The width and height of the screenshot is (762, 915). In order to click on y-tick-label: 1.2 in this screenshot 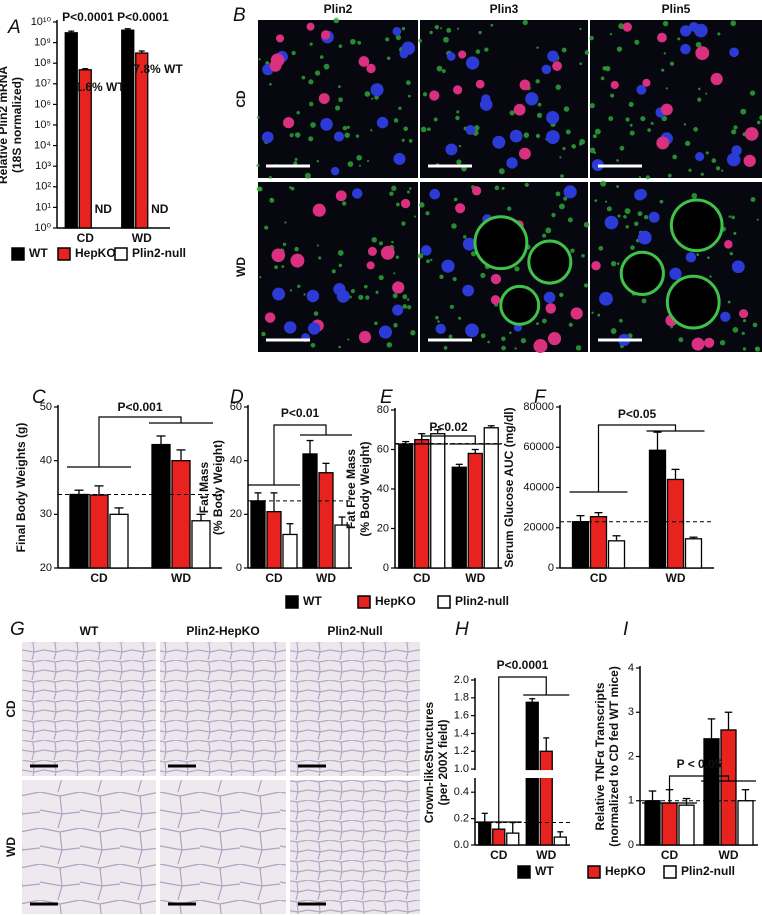, I will do `click(461, 751)`.